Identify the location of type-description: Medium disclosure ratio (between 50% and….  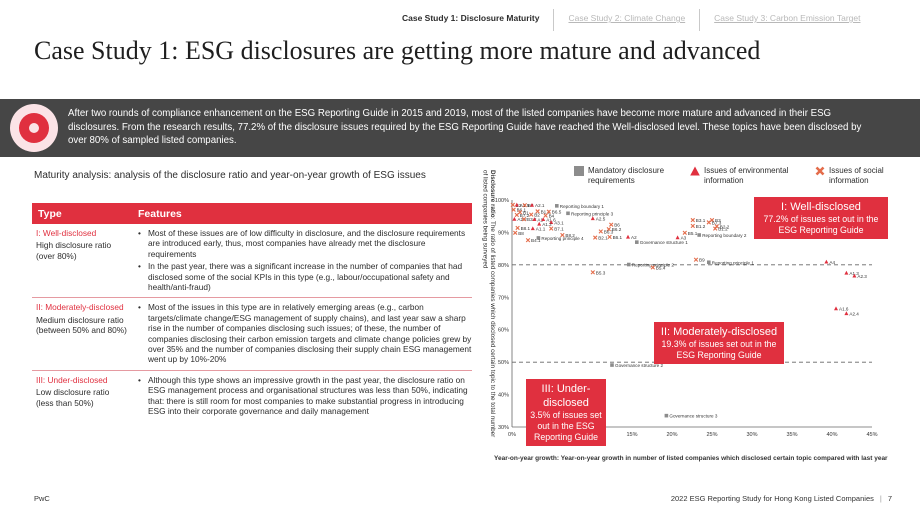
(81, 325).